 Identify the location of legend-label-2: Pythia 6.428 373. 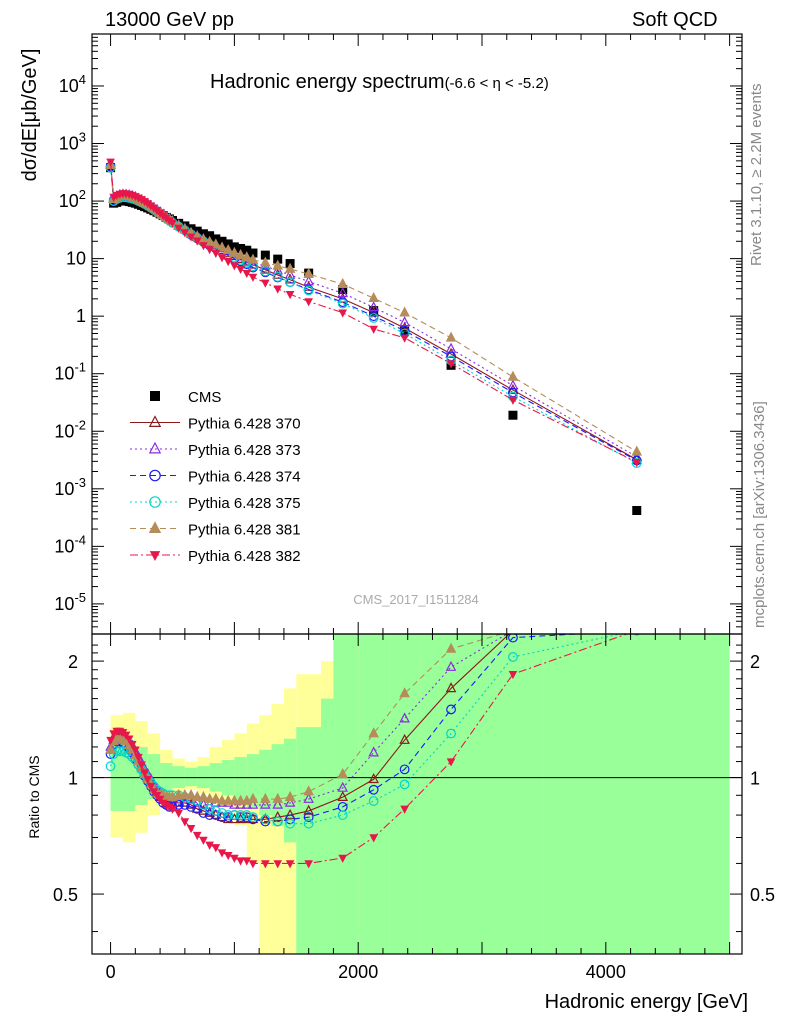
(244, 450).